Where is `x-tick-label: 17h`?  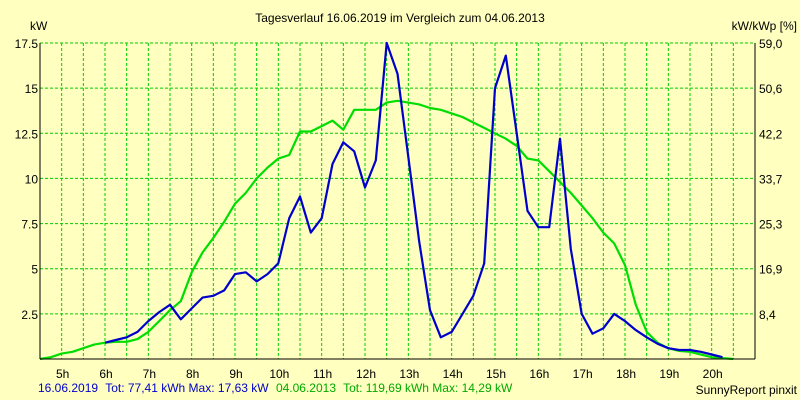 x-tick-label: 17h is located at coordinates (583, 374).